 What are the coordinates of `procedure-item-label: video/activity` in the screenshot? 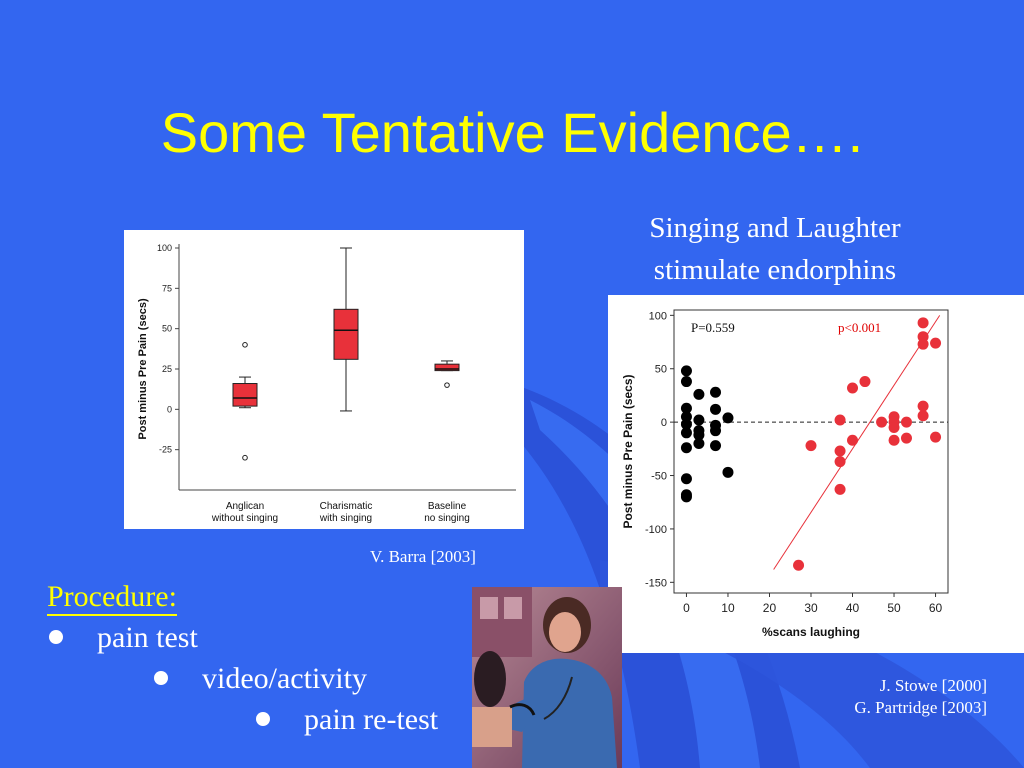 It's located at (284, 678).